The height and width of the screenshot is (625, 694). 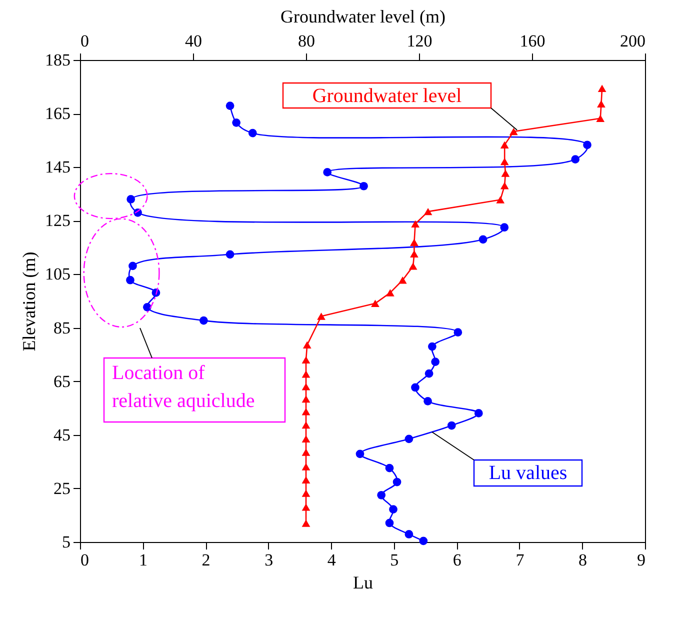 I want to click on y-tick-label: 45, so click(x=62, y=434).